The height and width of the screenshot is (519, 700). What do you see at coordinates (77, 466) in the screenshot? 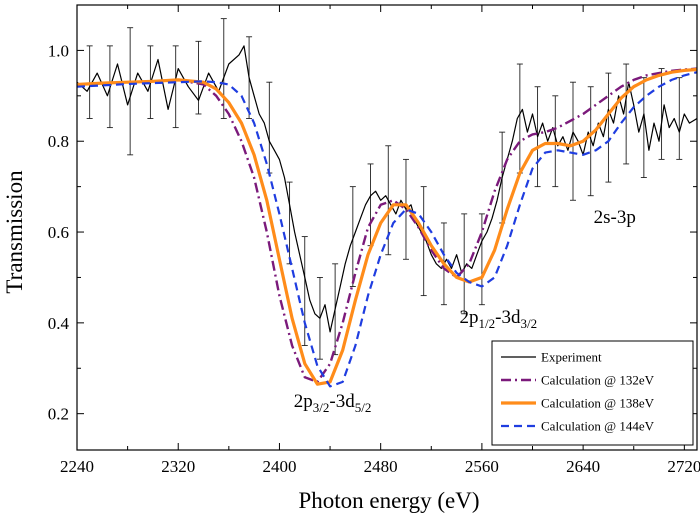
I see `x-tick-label: 2240` at bounding box center [77, 466].